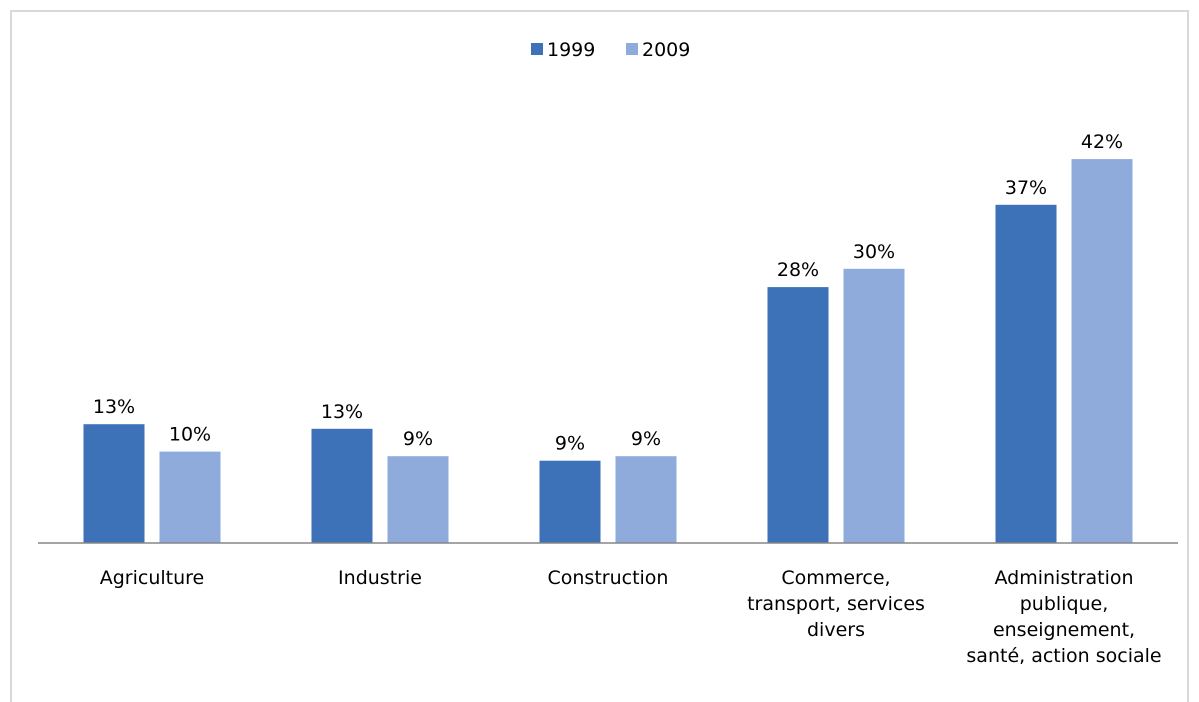 This screenshot has width=1199, height=702. What do you see at coordinates (190, 435) in the screenshot?
I see `data-label-2009-0: 10%` at bounding box center [190, 435].